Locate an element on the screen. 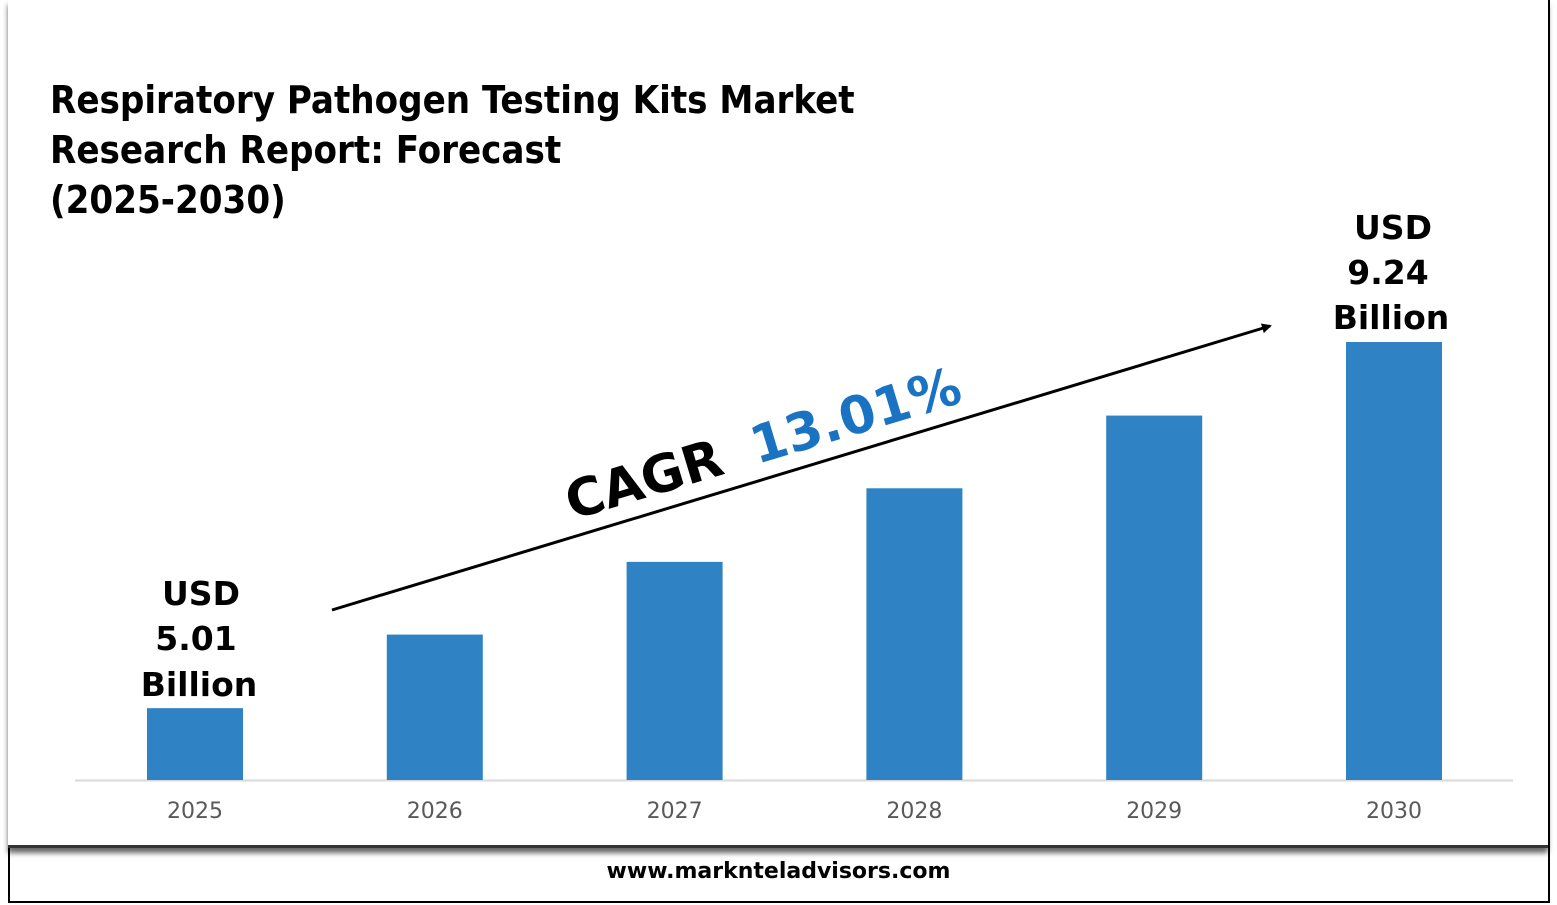 Image resolution: width=1557 pixels, height=905 pixels. end-label-line-2: 9.24 is located at coordinates (1387, 272).